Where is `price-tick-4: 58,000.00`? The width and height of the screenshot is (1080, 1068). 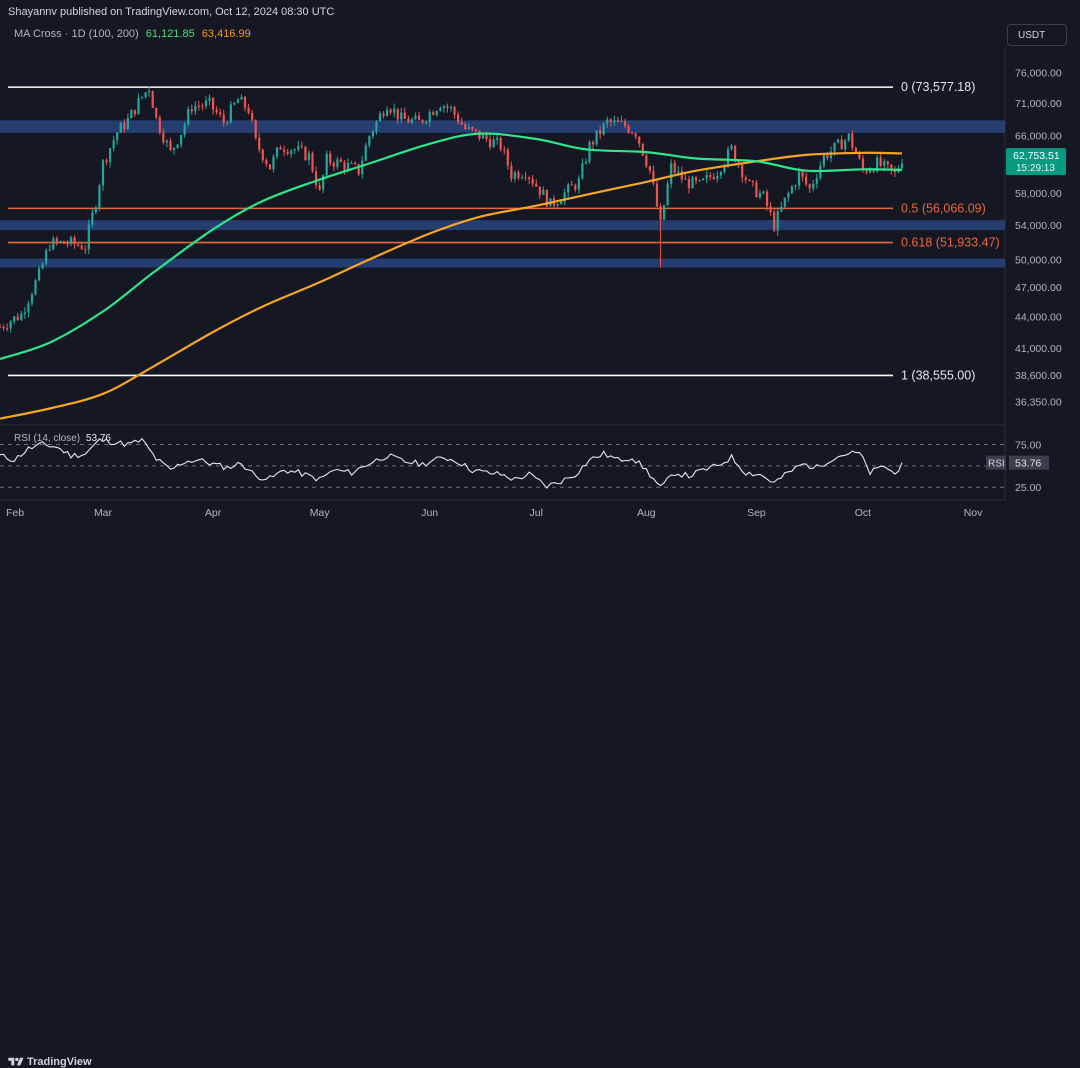
price-tick-4: 58,000.00 is located at coordinates (1038, 194).